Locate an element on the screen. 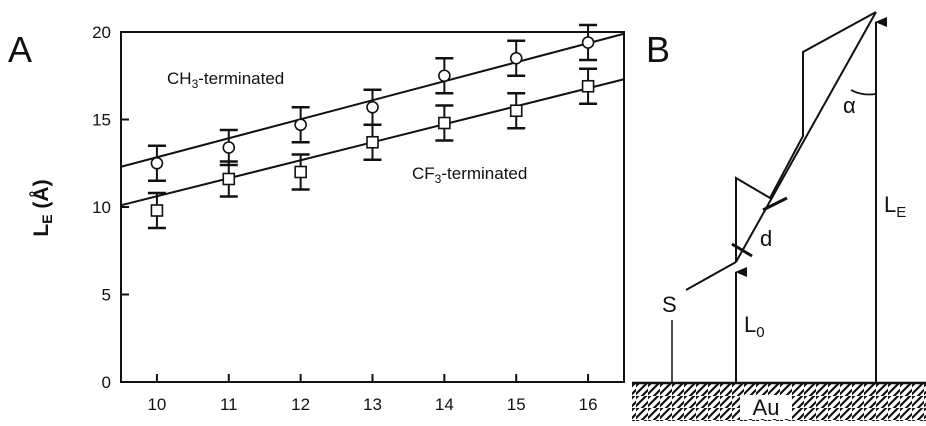 The image size is (926, 426). d-tick-lower is located at coordinates (742, 250).